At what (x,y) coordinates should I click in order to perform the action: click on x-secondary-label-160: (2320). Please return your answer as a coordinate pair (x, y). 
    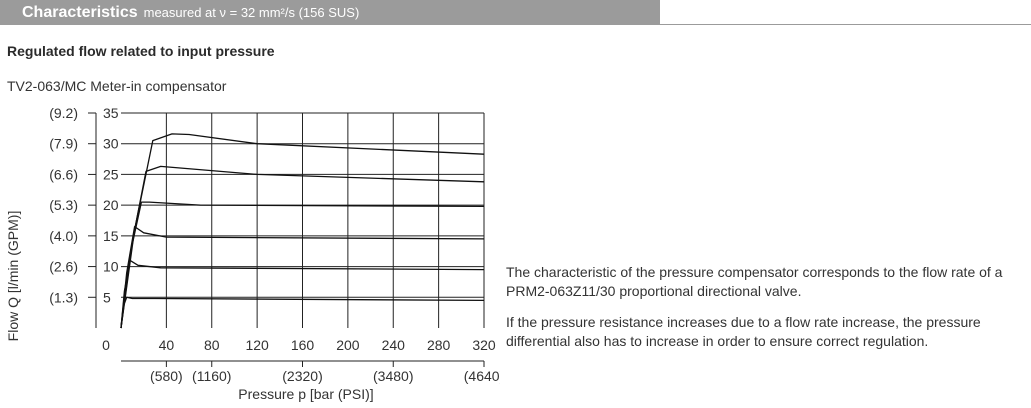
    Looking at the image, I should click on (302, 376).